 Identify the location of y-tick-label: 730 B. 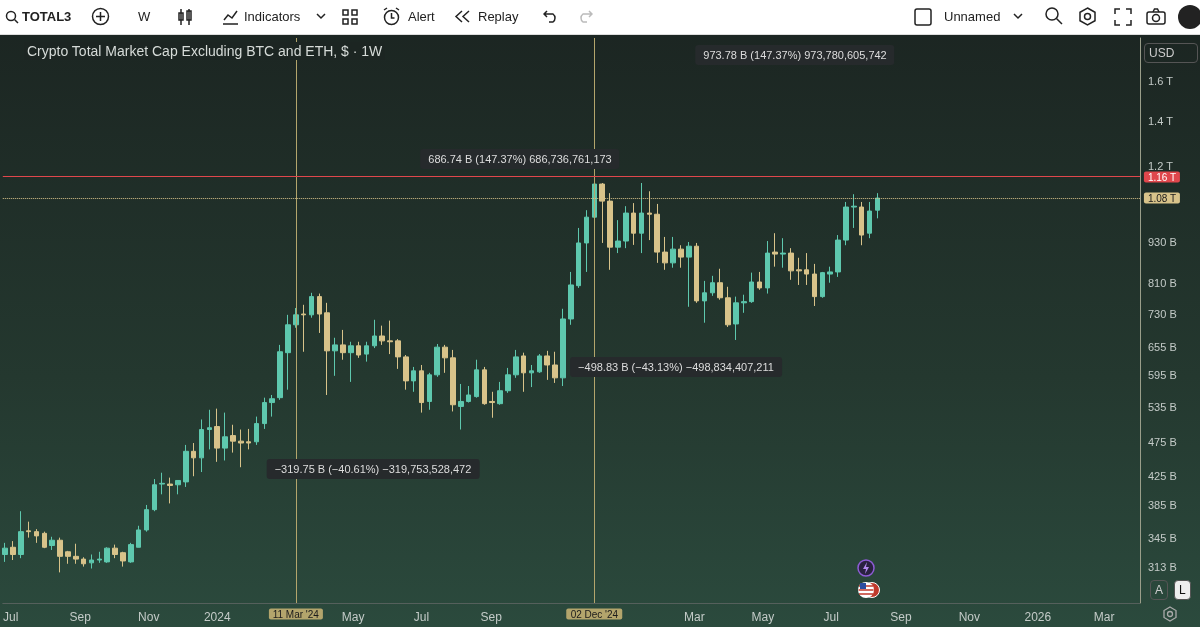
(1162, 314).